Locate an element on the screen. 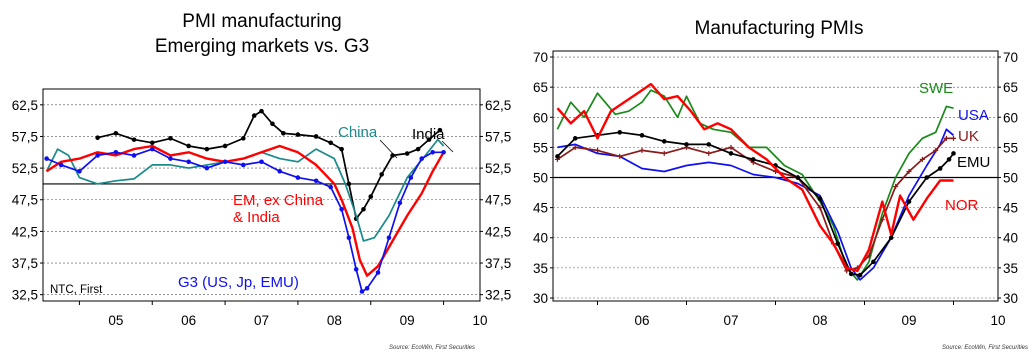 The height and width of the screenshot is (357, 1032). left-title-line2: Emerging markets vs. G3 is located at coordinates (262, 46).